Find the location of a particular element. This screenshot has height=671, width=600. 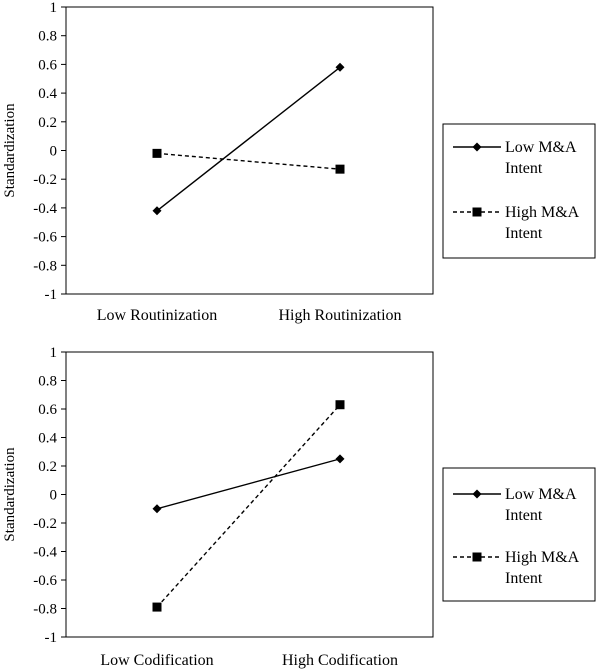

x-category-label: High Routinization is located at coordinates (339, 315).